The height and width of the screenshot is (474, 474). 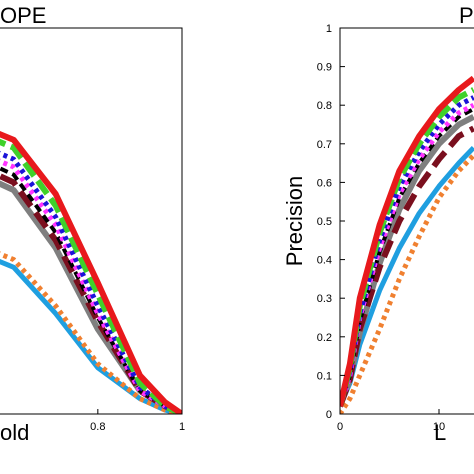 I want to click on right-y-tick-label-1: 0, so click(x=329, y=415).